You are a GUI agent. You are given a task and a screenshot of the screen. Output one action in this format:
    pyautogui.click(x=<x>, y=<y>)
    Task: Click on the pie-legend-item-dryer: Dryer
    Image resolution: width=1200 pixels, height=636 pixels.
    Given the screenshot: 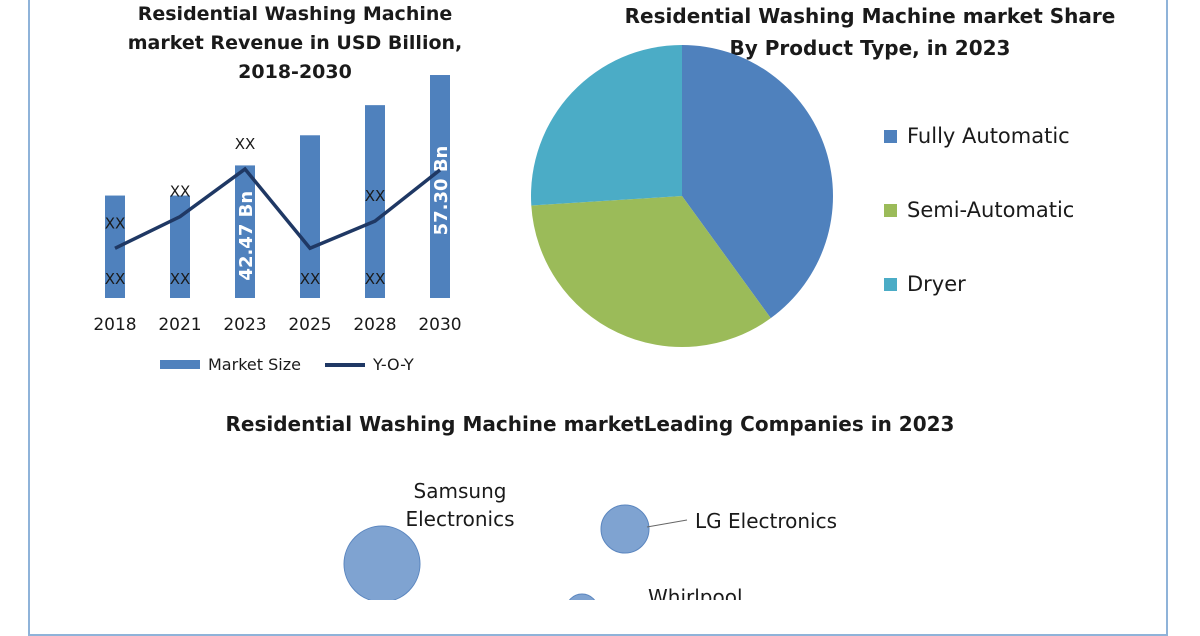 What is the action you would take?
    pyautogui.click(x=925, y=284)
    